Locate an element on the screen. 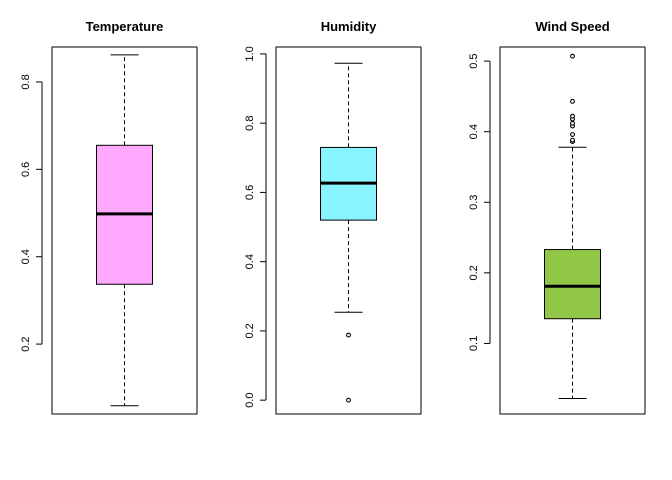 This screenshot has height=480, width=672. y-tick-label: 0.1 is located at coordinates (474, 343).